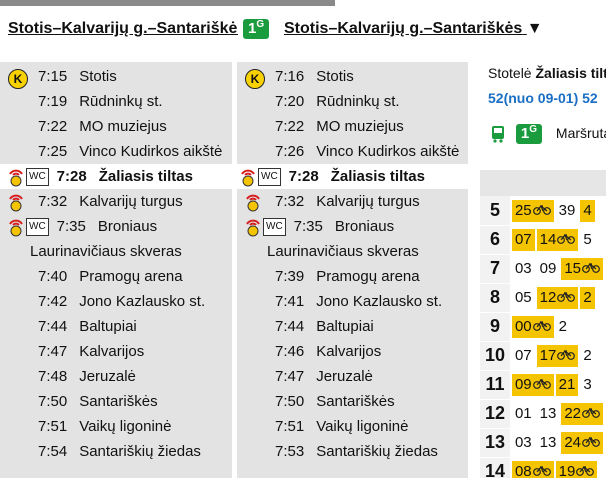  I want to click on stop-name: Pramogų arena, so click(368, 276).